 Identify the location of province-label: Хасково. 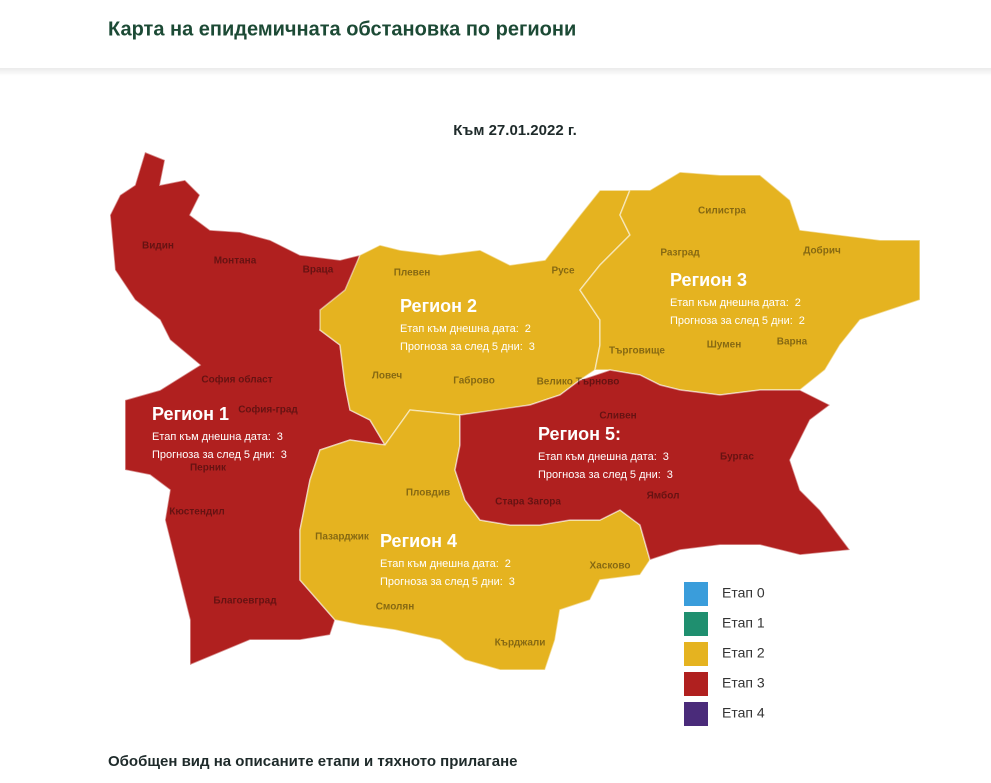
(610, 566).